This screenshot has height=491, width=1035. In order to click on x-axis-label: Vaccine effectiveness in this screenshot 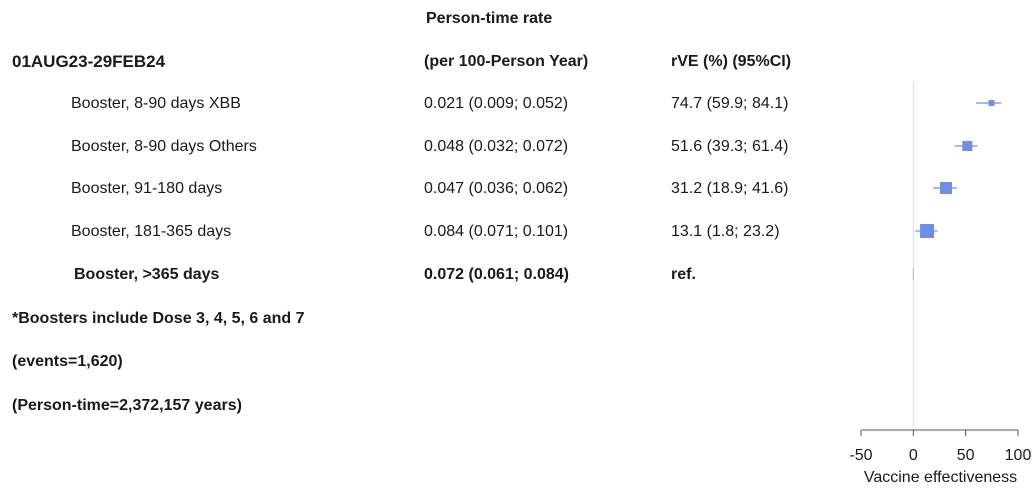, I will do `click(940, 477)`.